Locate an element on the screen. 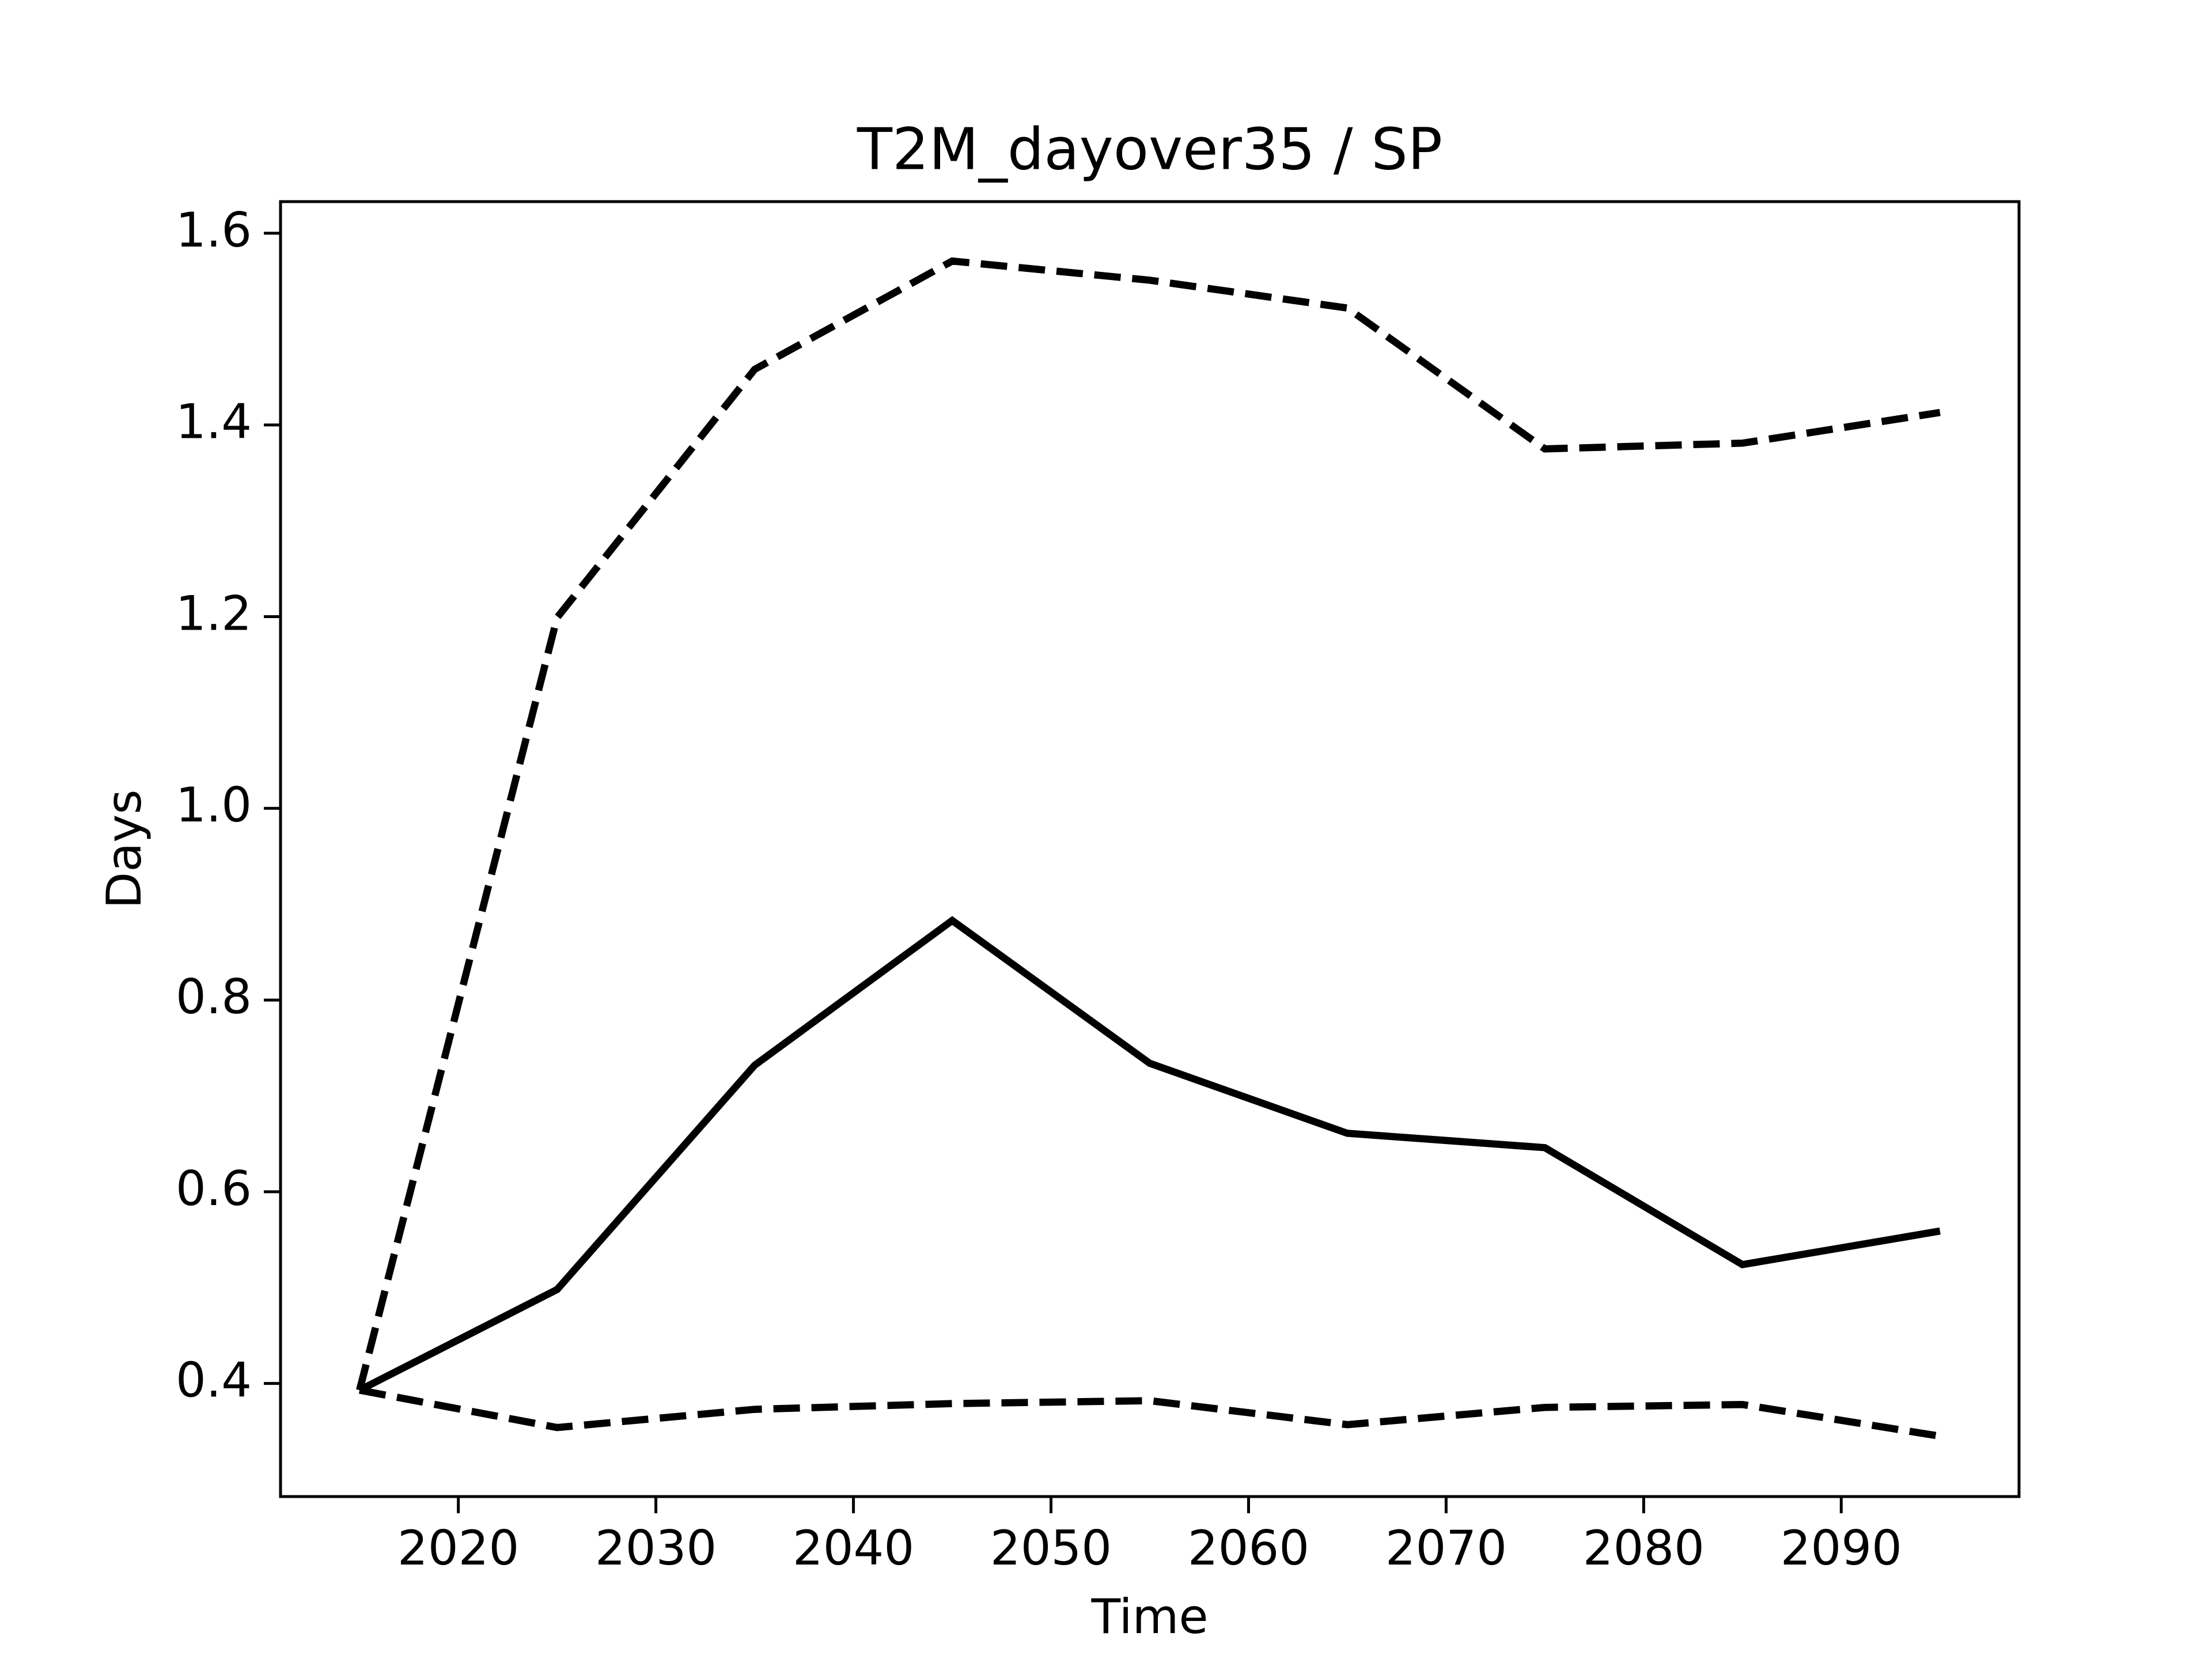 The image size is (2212, 1659). x-tick-label: 2090 is located at coordinates (1841, 1548).